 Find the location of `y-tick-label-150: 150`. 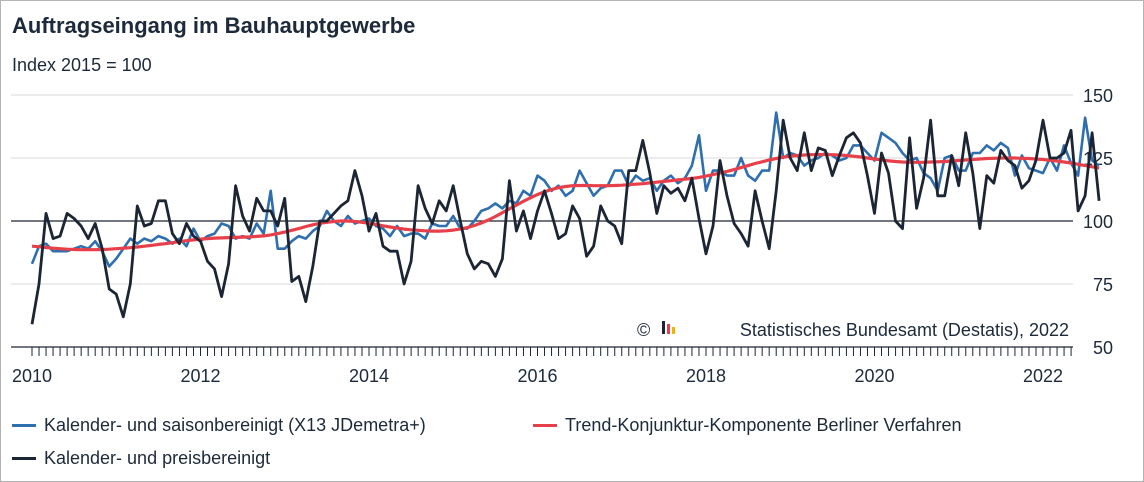

y-tick-label-150: 150 is located at coordinates (1098, 96).